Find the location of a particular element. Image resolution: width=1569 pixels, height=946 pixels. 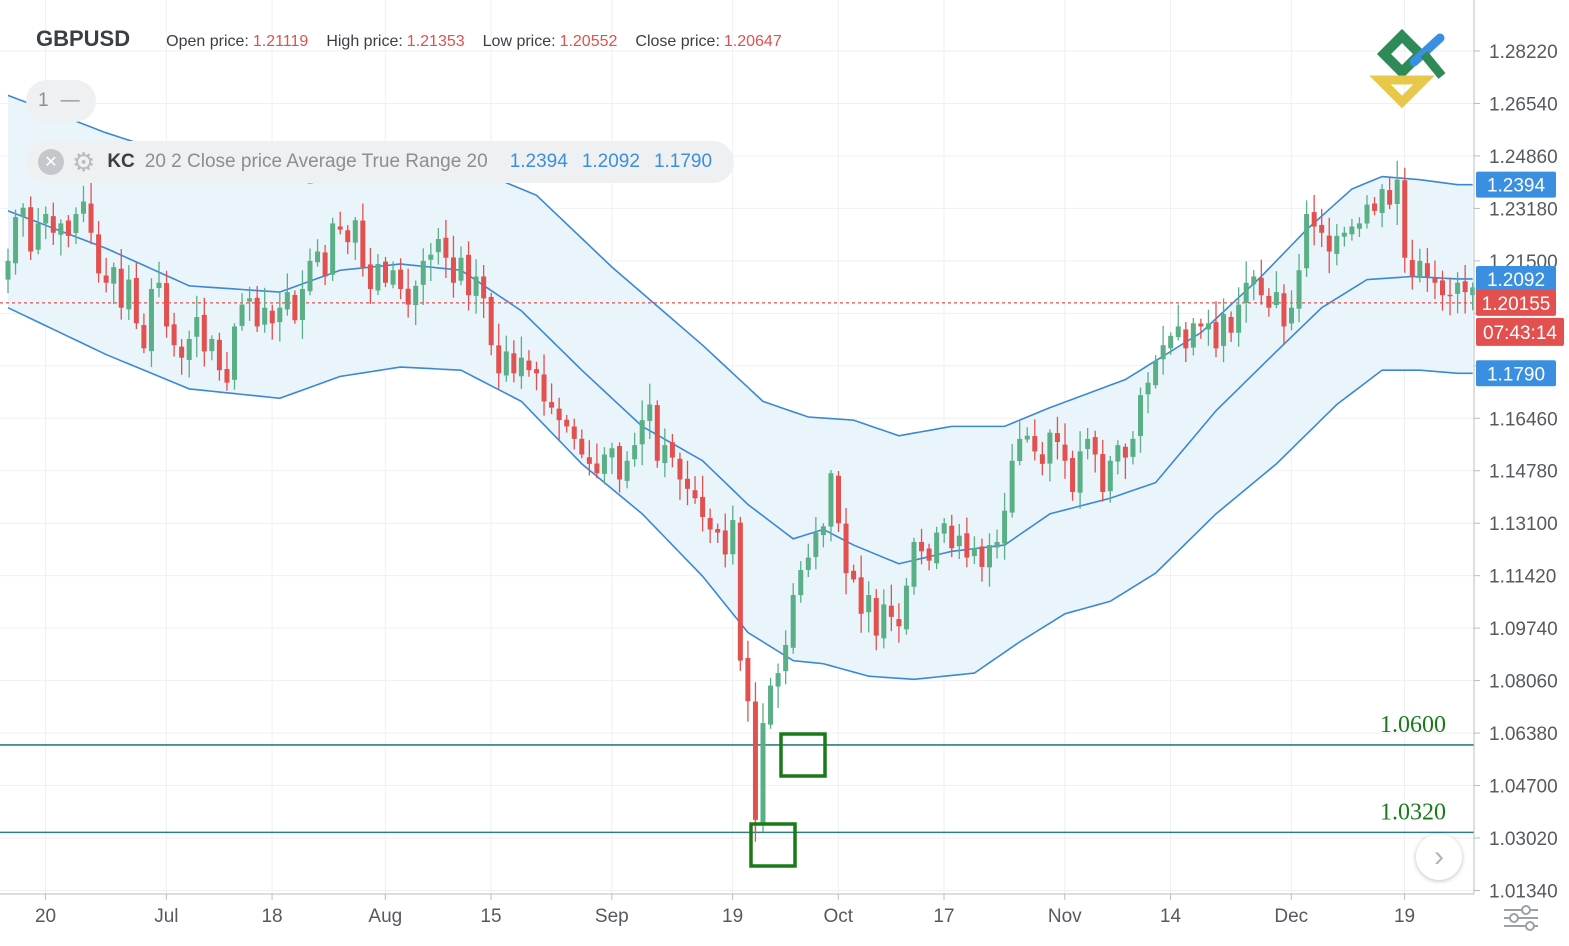

indicator-upper-value: 1.2394 is located at coordinates (538, 161).